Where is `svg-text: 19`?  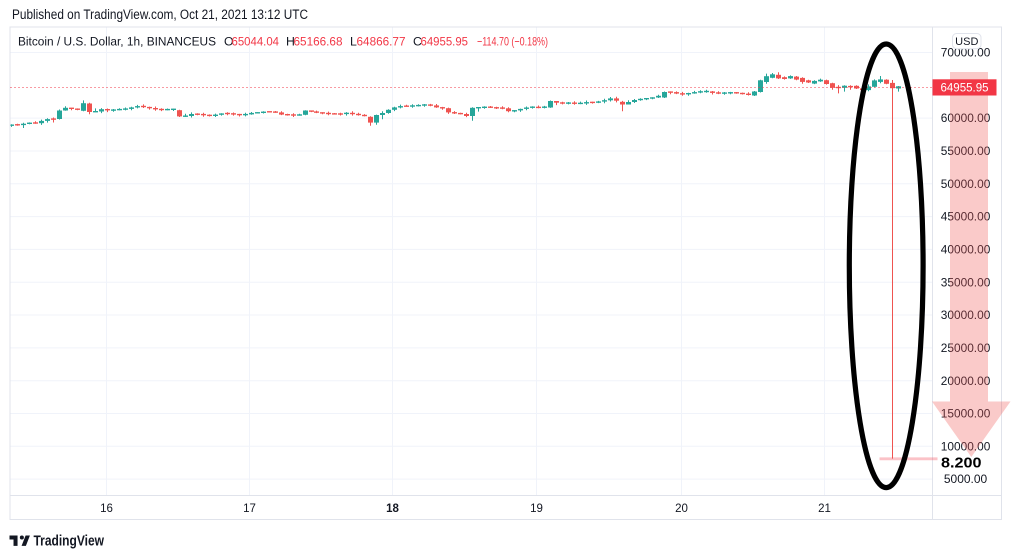
svg-text: 19 is located at coordinates (536, 509).